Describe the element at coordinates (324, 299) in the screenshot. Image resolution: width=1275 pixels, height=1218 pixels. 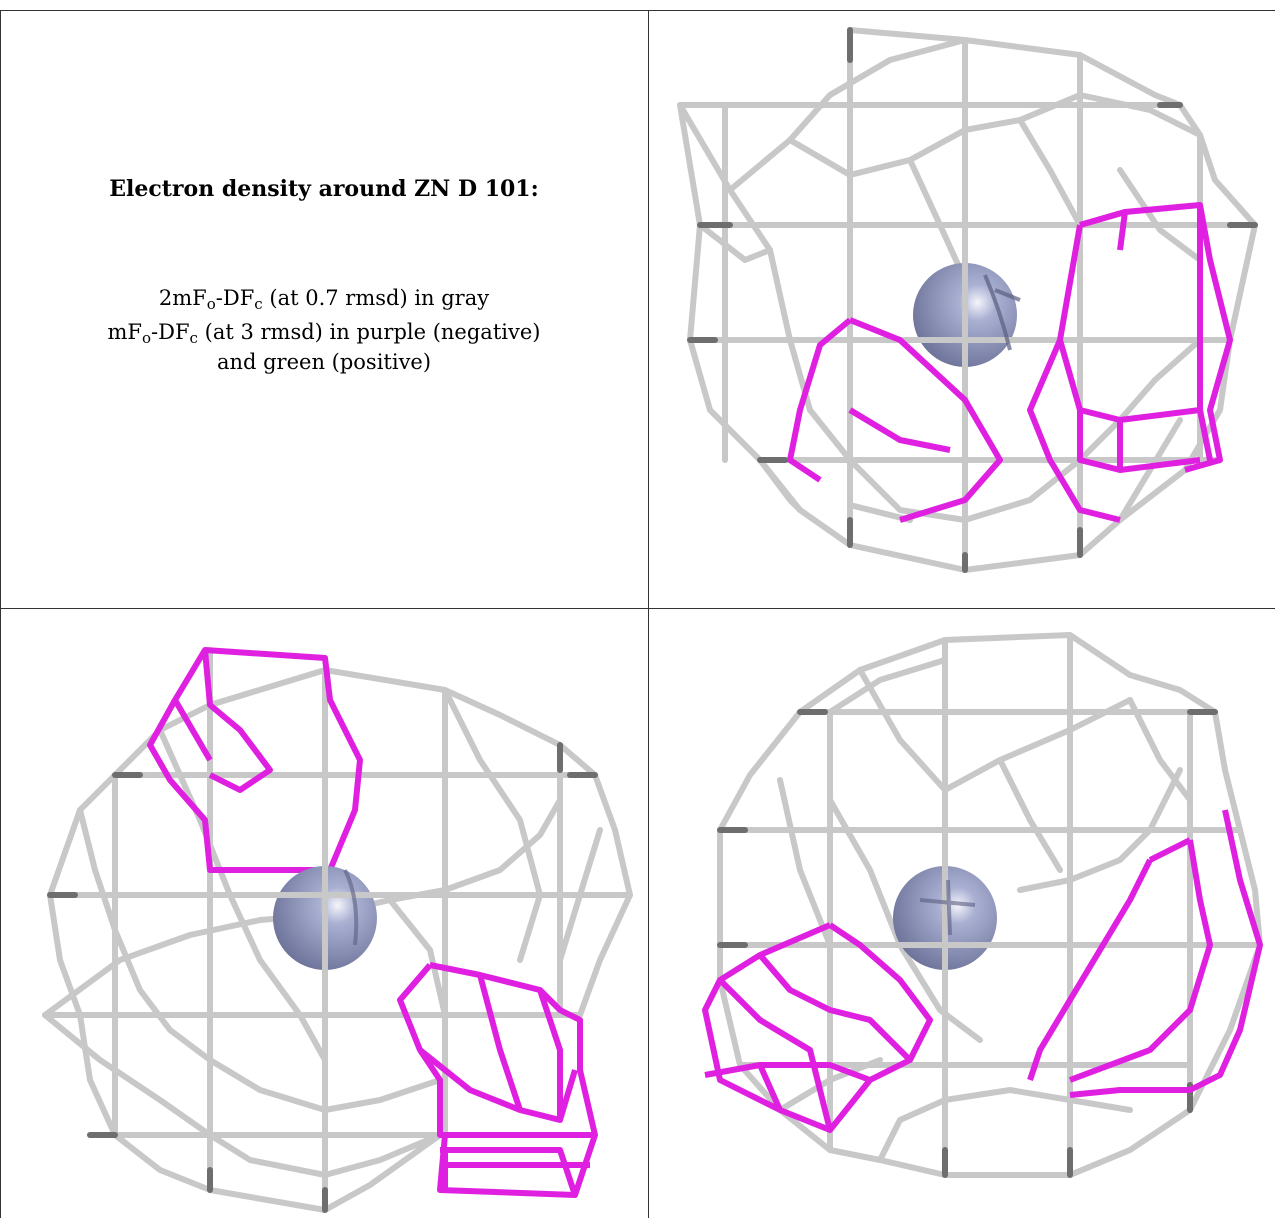
I see `caption-line-gray: 2mFo-DFc (at 0.7 rmsd) in gray` at that location.